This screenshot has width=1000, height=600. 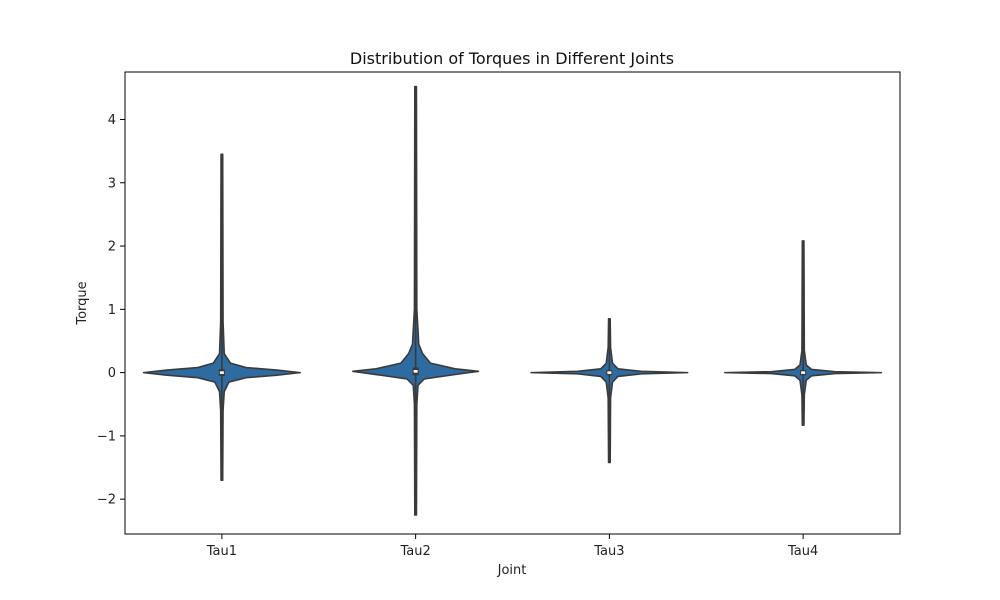 I want to click on violin-tau4, so click(x=803, y=333).